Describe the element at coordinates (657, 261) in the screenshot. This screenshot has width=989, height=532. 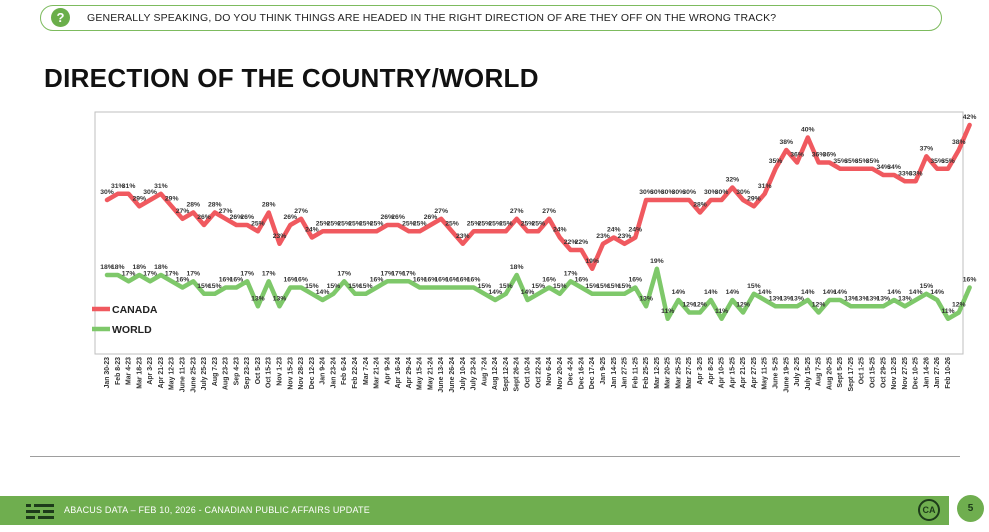
I see `data-label: 19%` at that location.